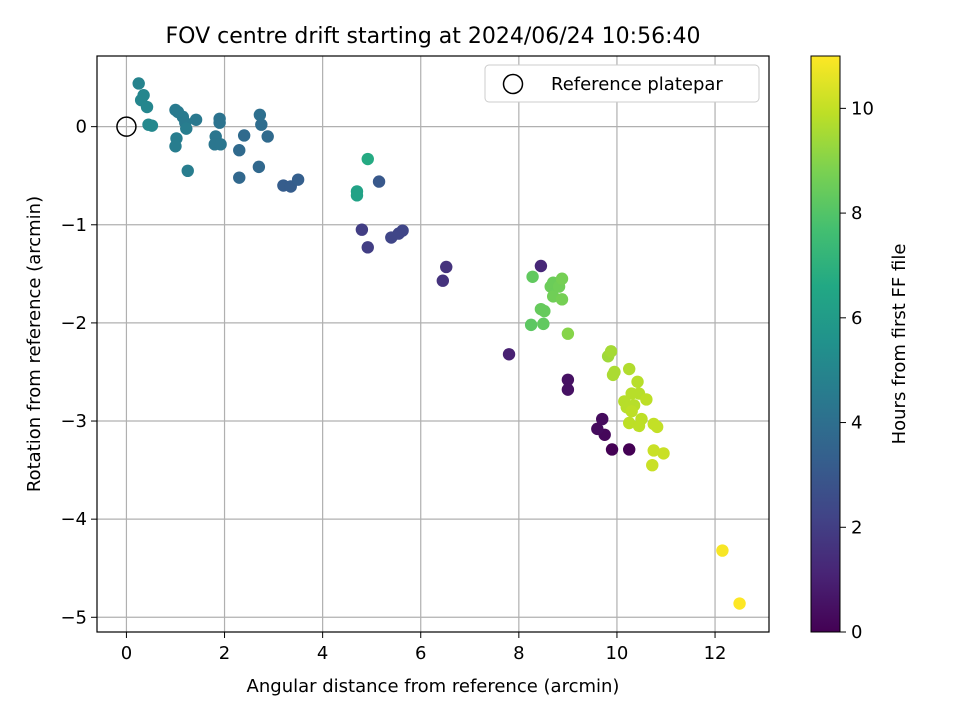 Image resolution: width=960 pixels, height=724 pixels. What do you see at coordinates (616, 653) in the screenshot?
I see `x-tick-label: 10` at bounding box center [616, 653].